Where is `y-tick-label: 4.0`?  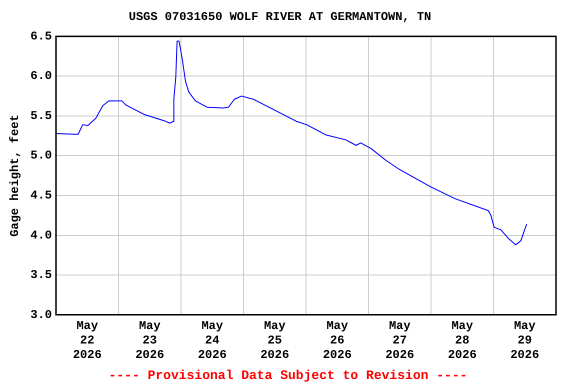 y-tick-label: 4.0 is located at coordinates (41, 235).